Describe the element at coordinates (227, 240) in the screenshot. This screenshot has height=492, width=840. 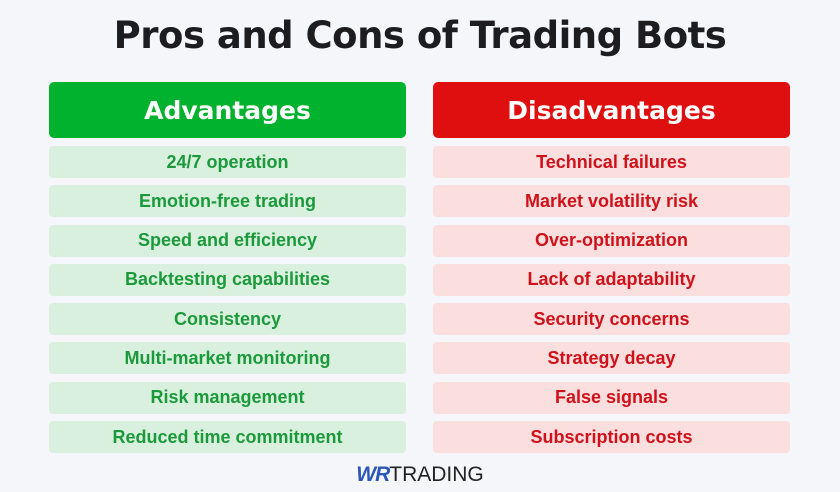
I see `advantage-item: Speed and efficiency` at that location.